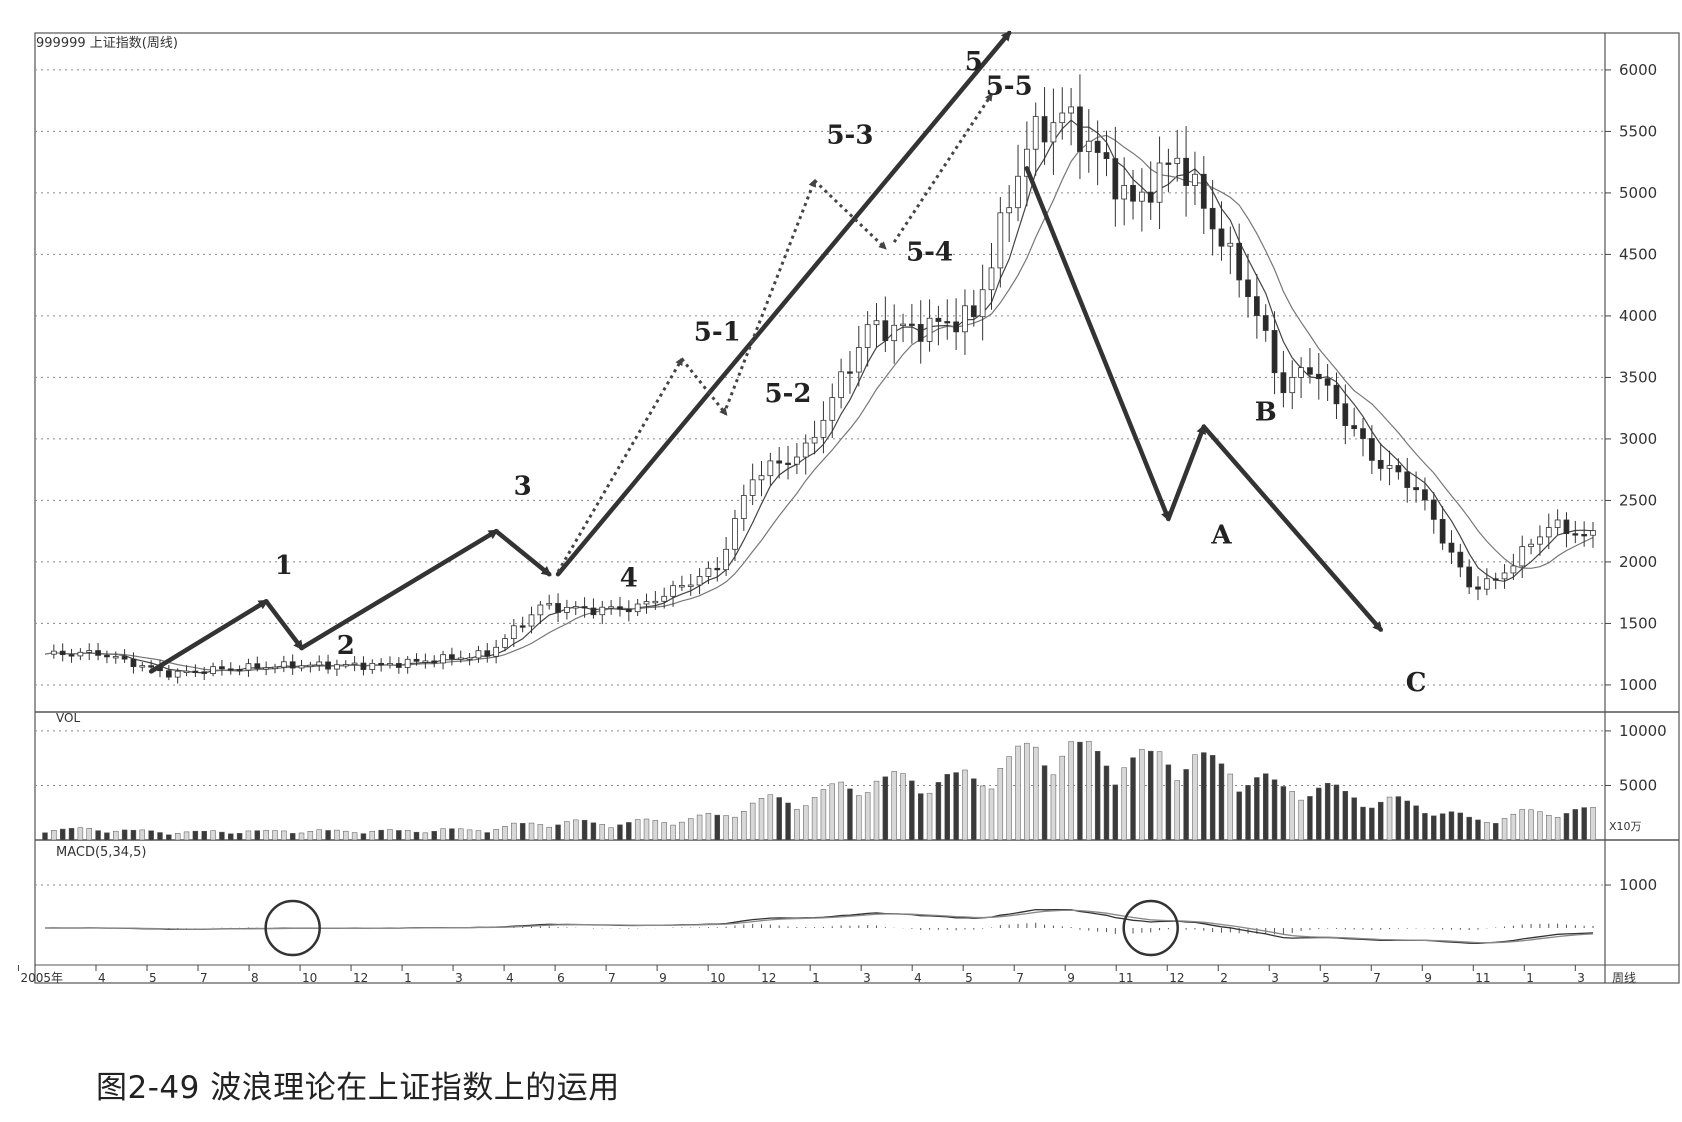 The height and width of the screenshot is (1122, 1682). What do you see at coordinates (768, 978) in the screenshot?
I see `time-tick-label: 12` at bounding box center [768, 978].